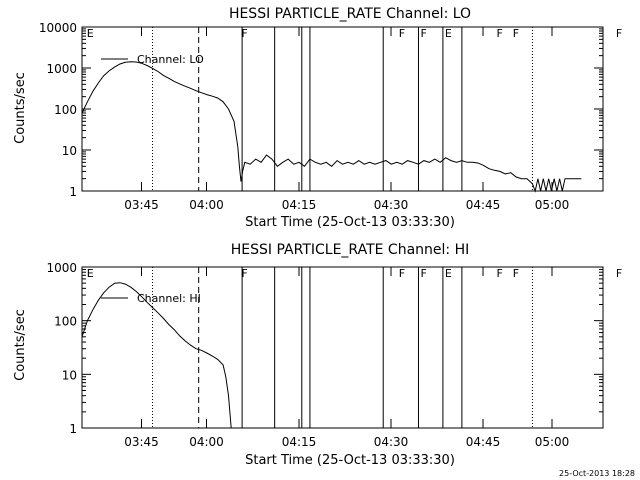  I want to click on panel-lo-xtick-label: 04:30, so click(391, 205).